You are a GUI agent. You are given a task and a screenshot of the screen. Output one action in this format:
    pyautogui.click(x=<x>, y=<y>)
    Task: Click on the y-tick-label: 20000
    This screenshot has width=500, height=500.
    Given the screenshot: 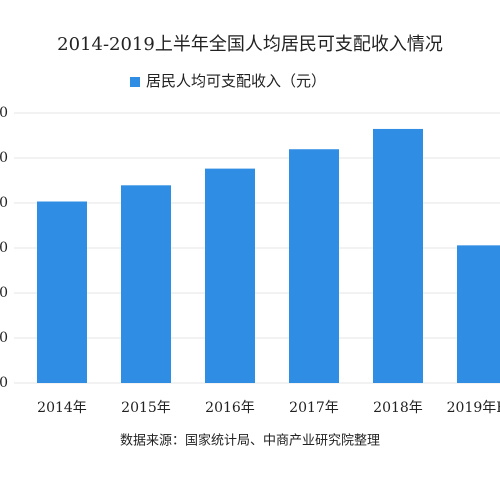 What is the action you would take?
    pyautogui.click(x=4, y=203)
    